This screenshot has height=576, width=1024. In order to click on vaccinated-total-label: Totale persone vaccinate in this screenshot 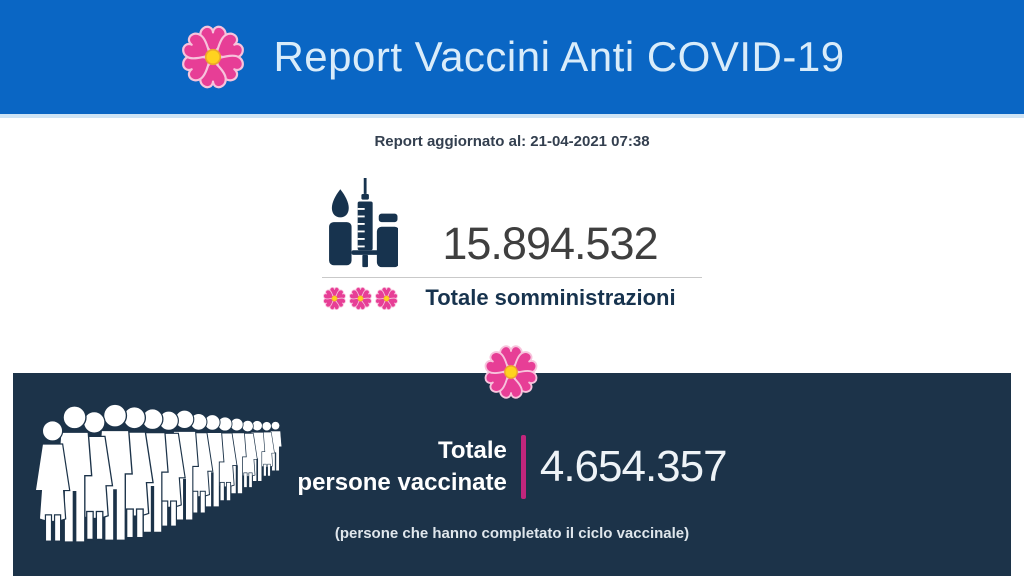, I will do `click(401, 467)`.